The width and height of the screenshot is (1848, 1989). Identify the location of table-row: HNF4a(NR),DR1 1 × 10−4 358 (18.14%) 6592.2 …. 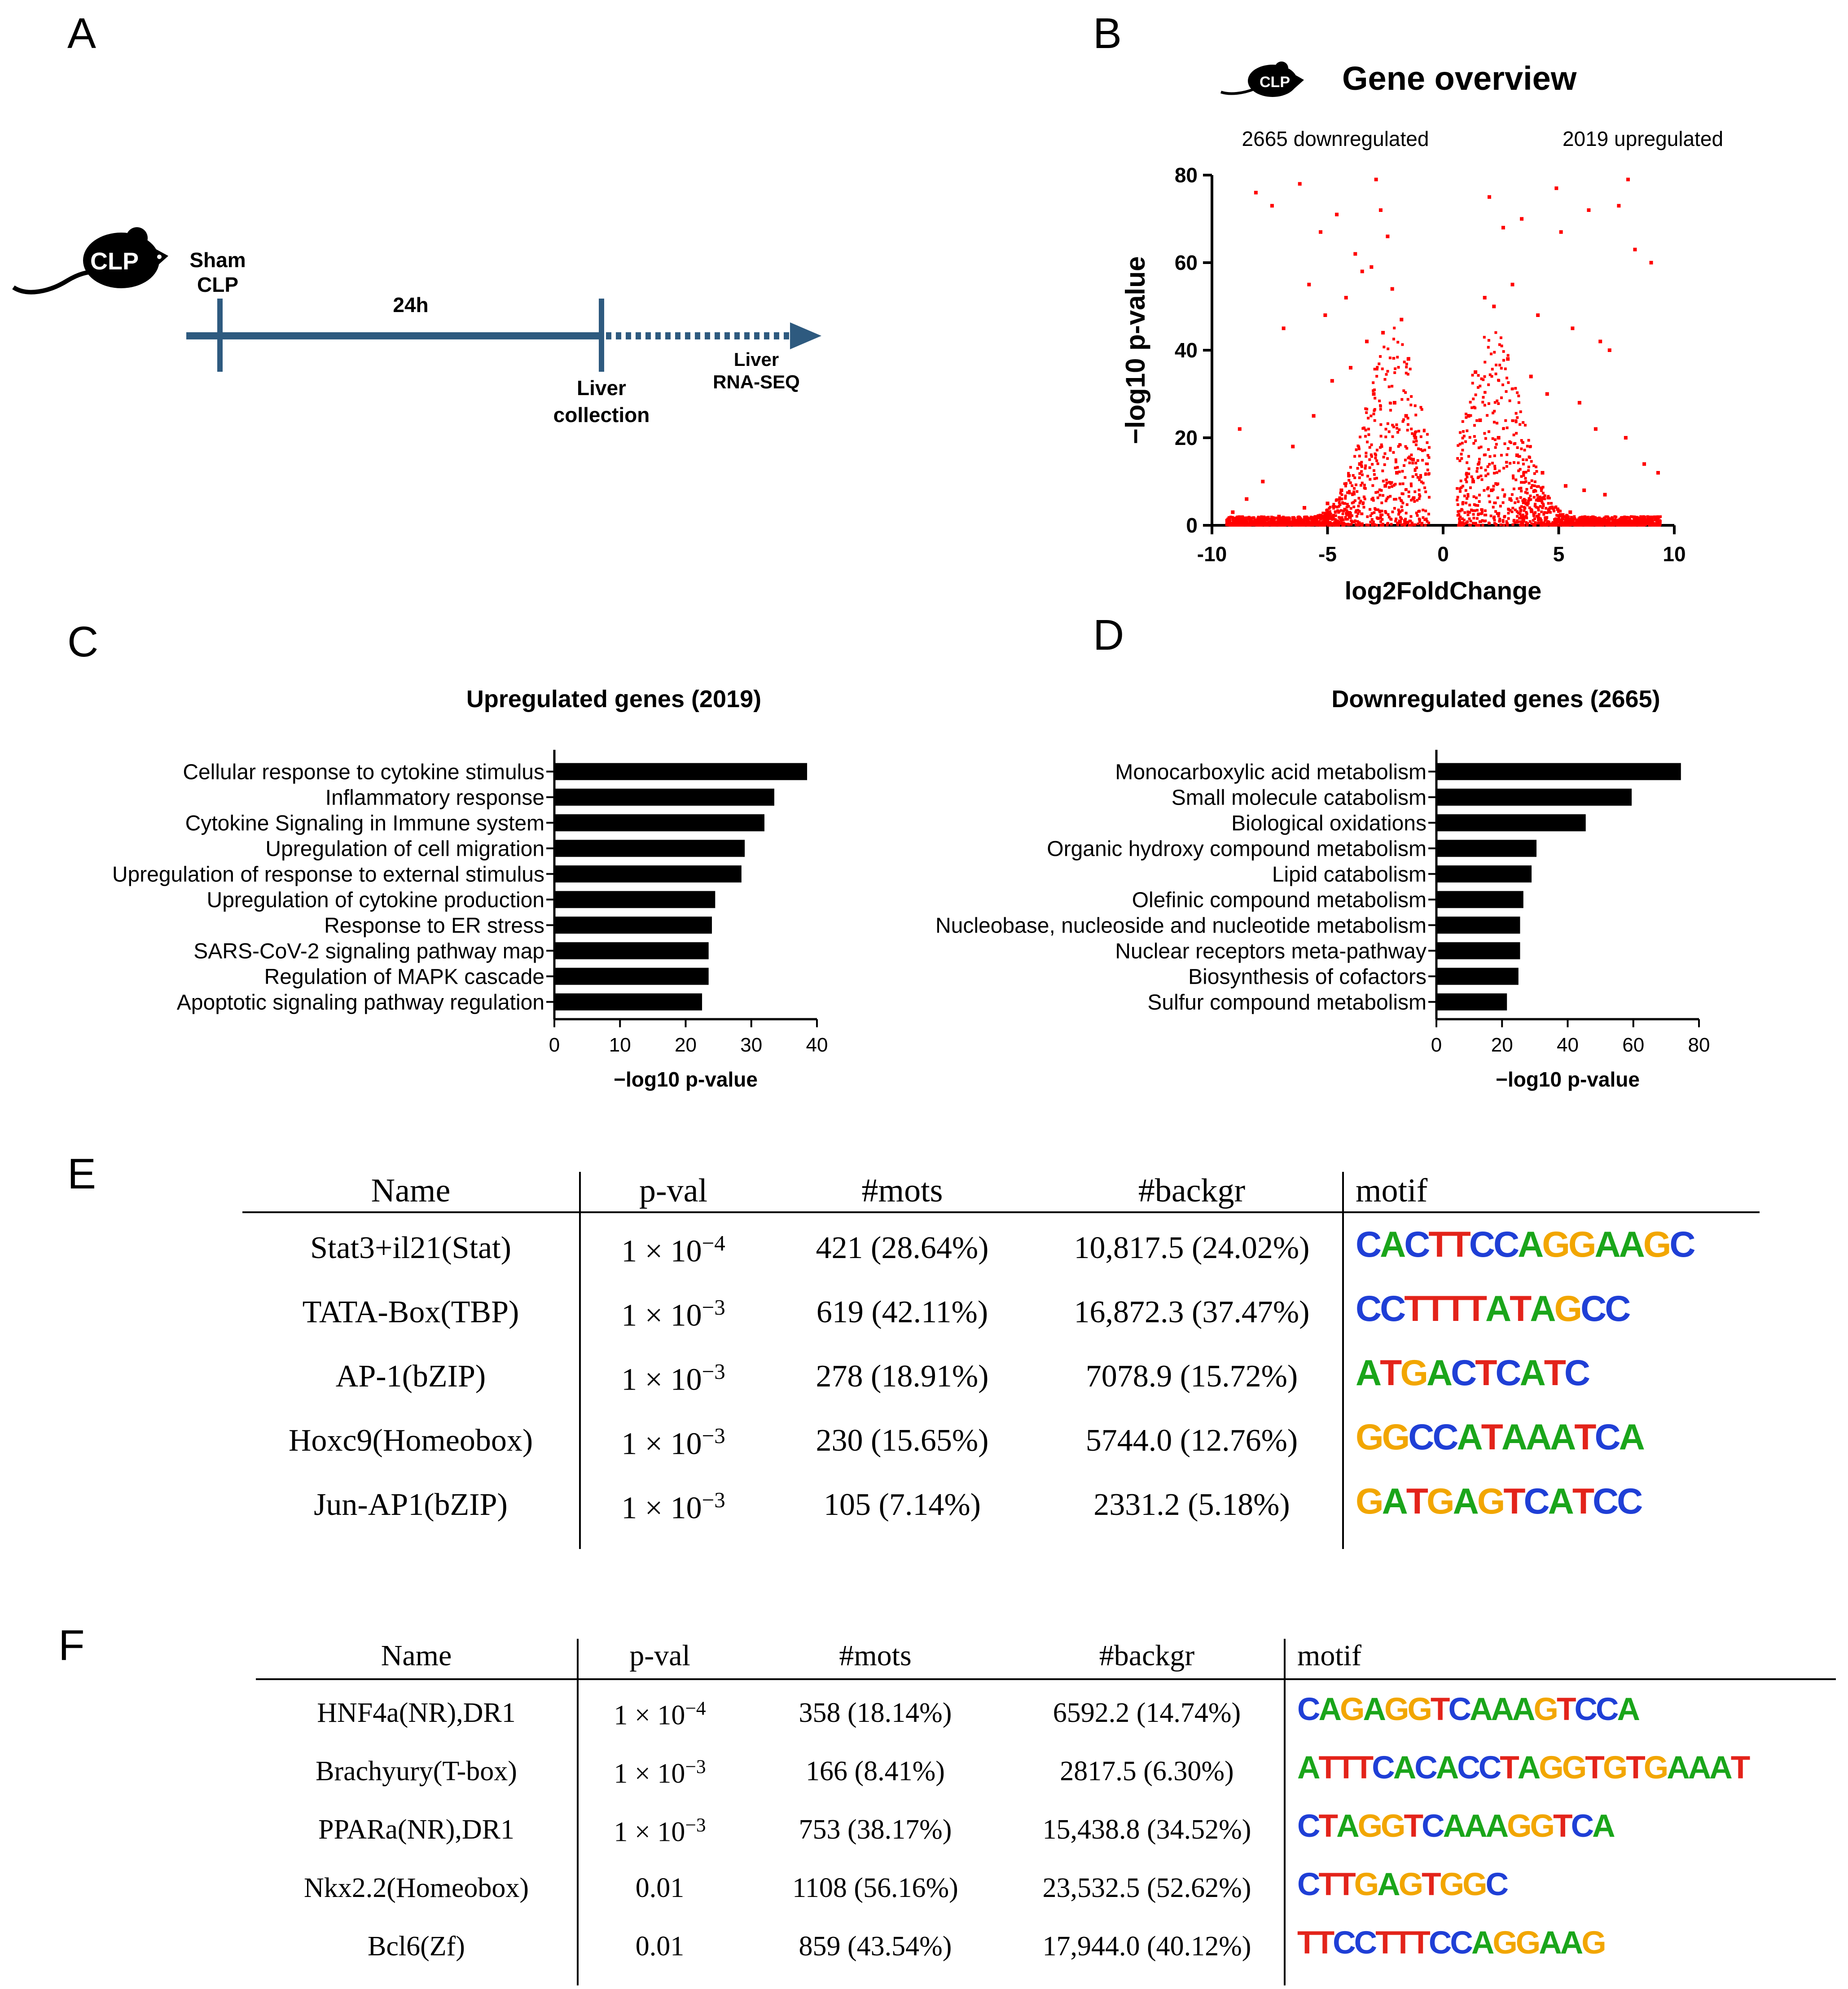
(1046, 1724).